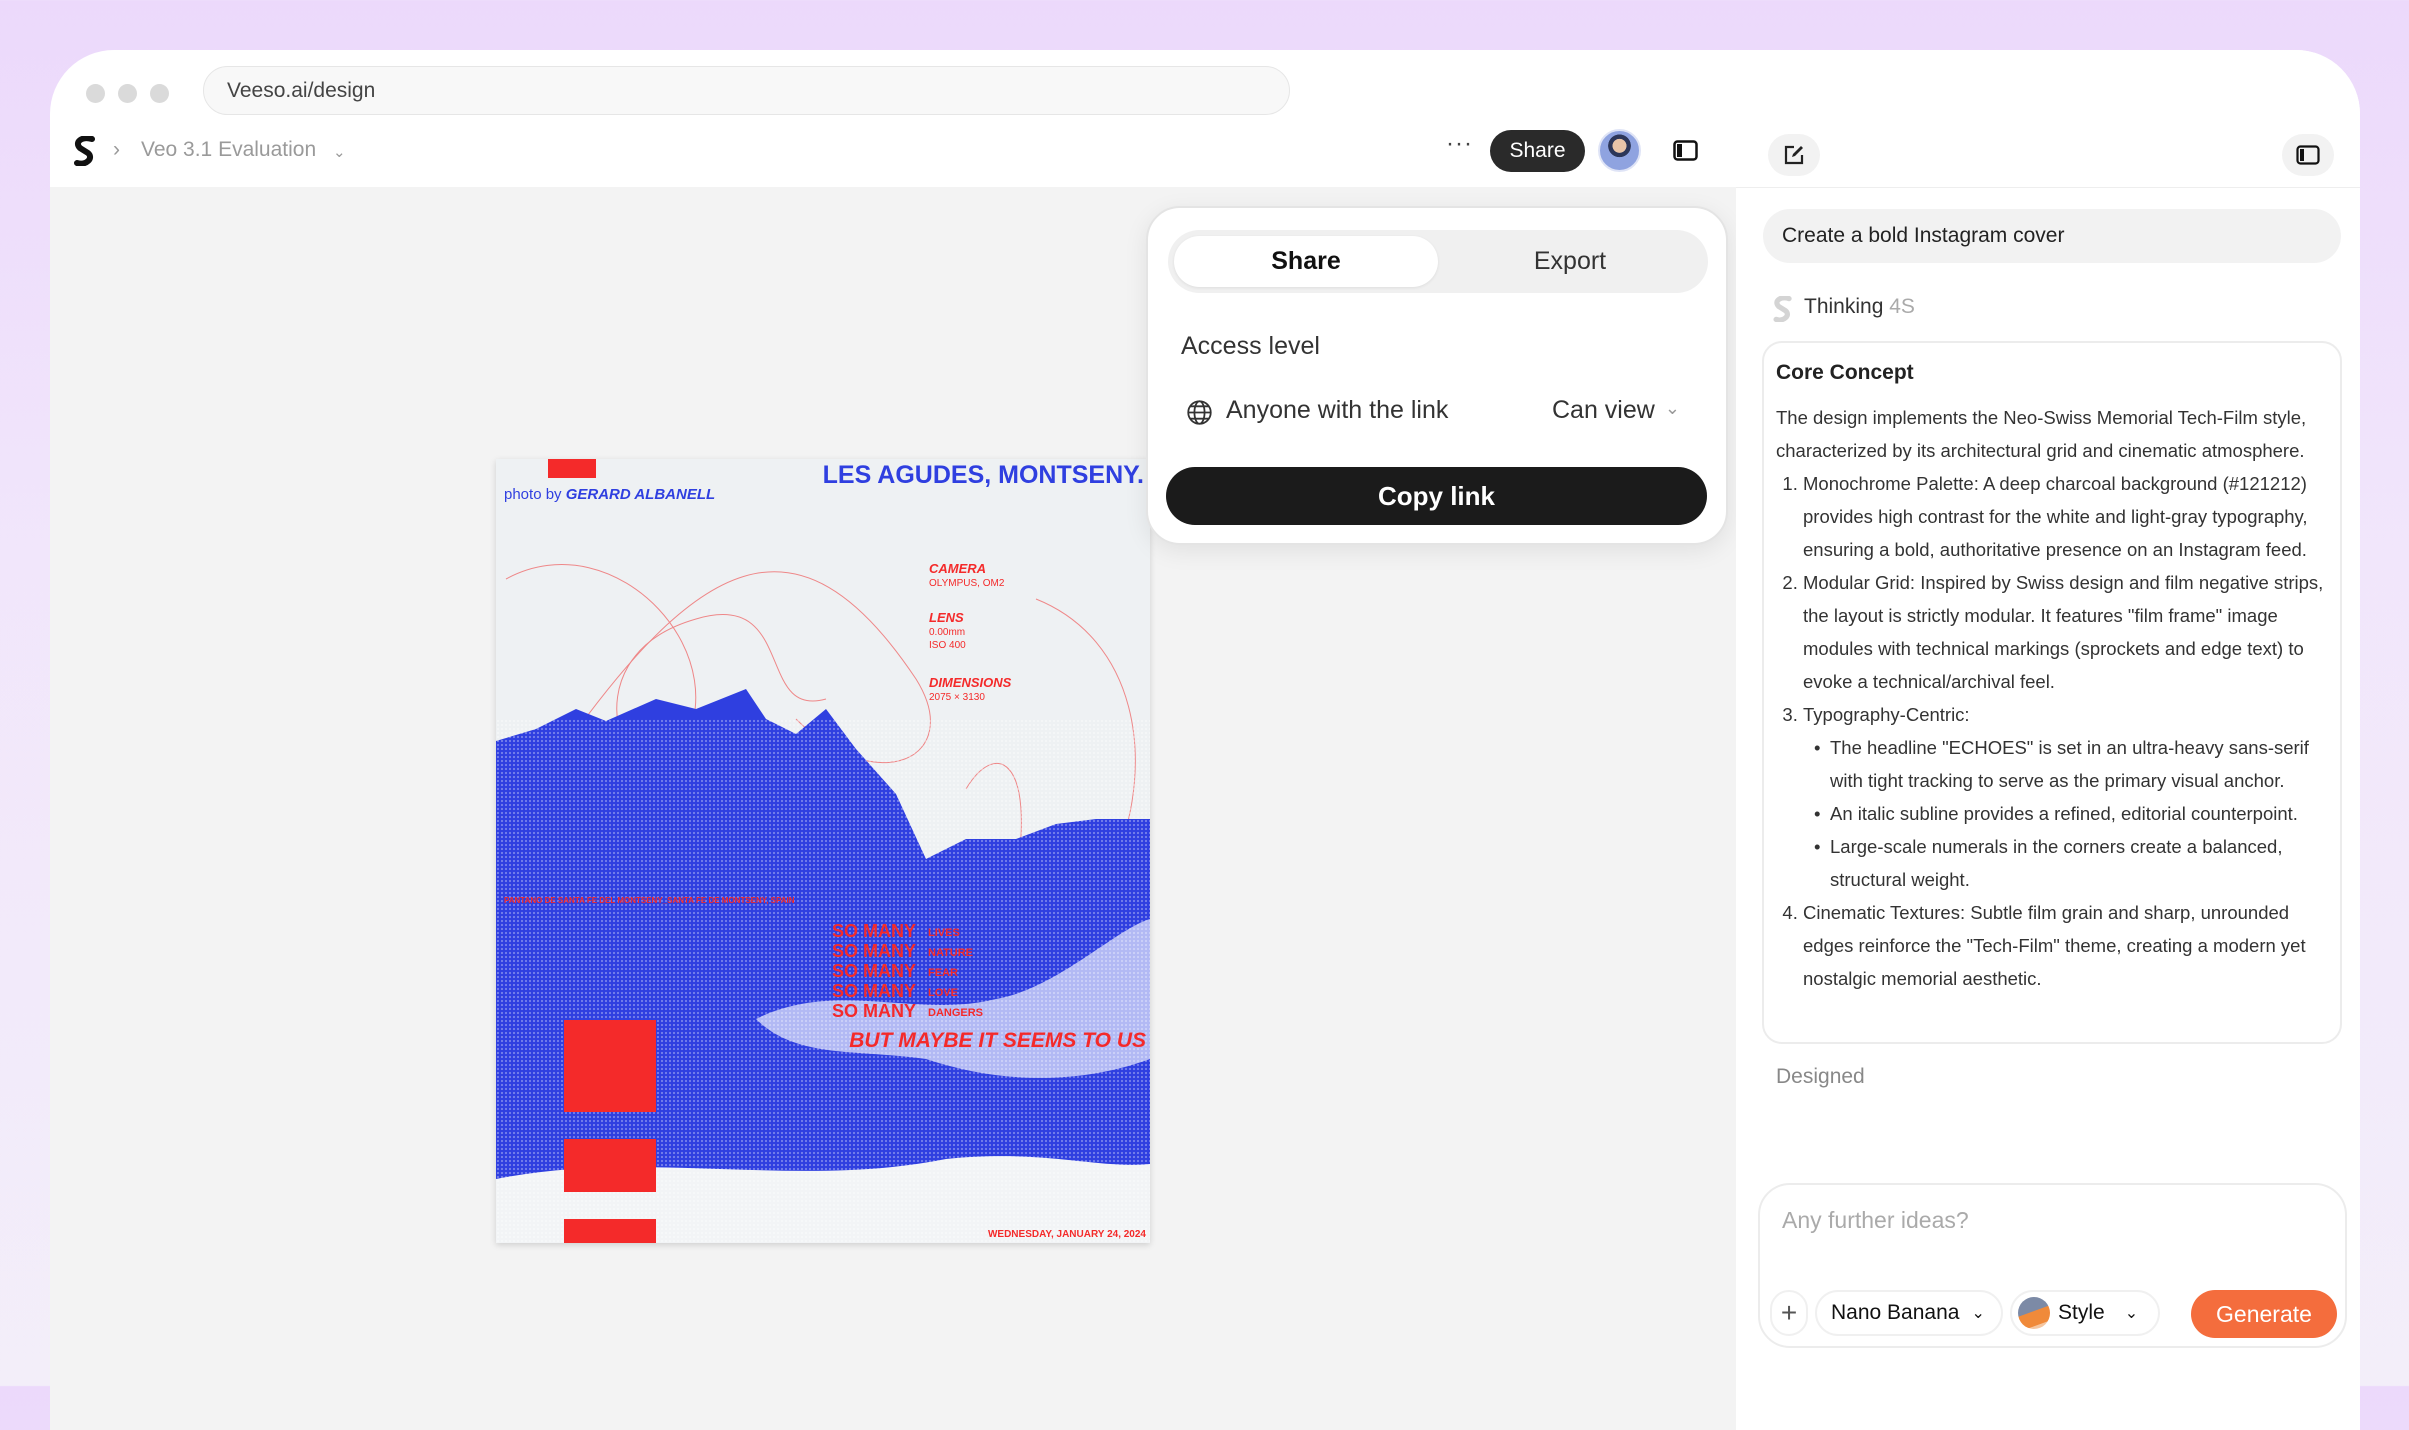  What do you see at coordinates (957, 568) in the screenshot?
I see `poster-spec-label: CAMERA` at bounding box center [957, 568].